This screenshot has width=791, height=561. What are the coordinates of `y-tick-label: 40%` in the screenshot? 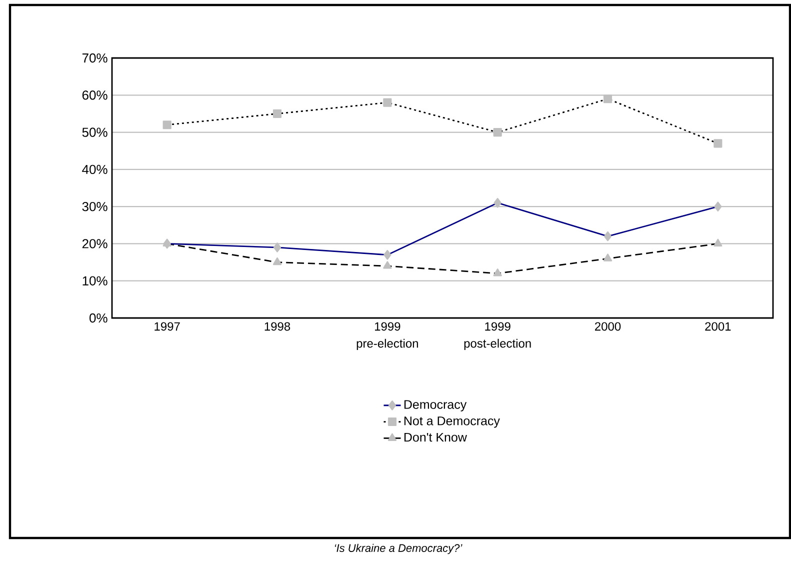 It's located at (95, 169).